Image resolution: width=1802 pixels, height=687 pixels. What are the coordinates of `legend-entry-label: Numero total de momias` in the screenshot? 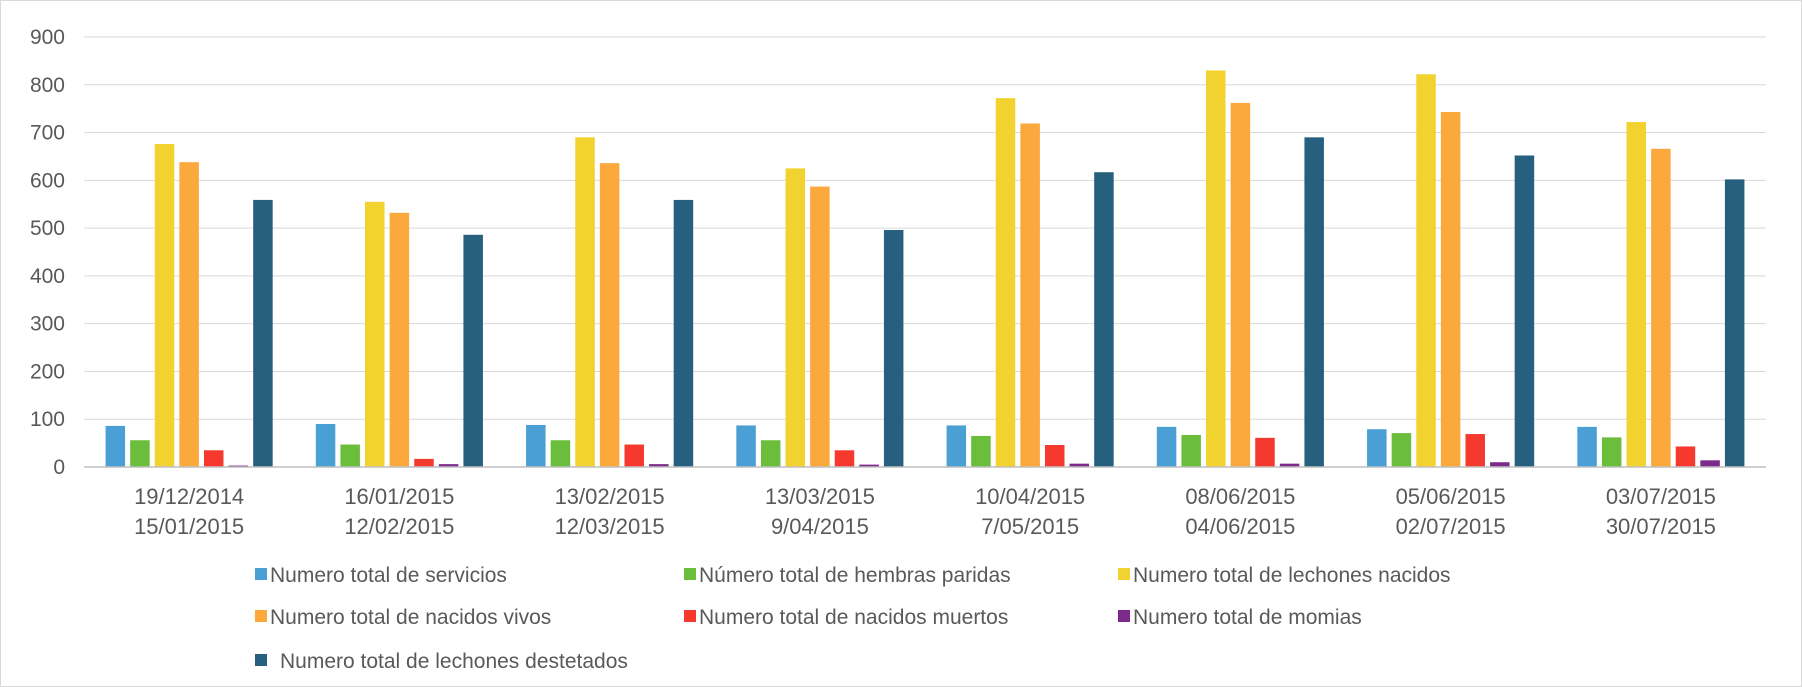 It's located at (1247, 617).